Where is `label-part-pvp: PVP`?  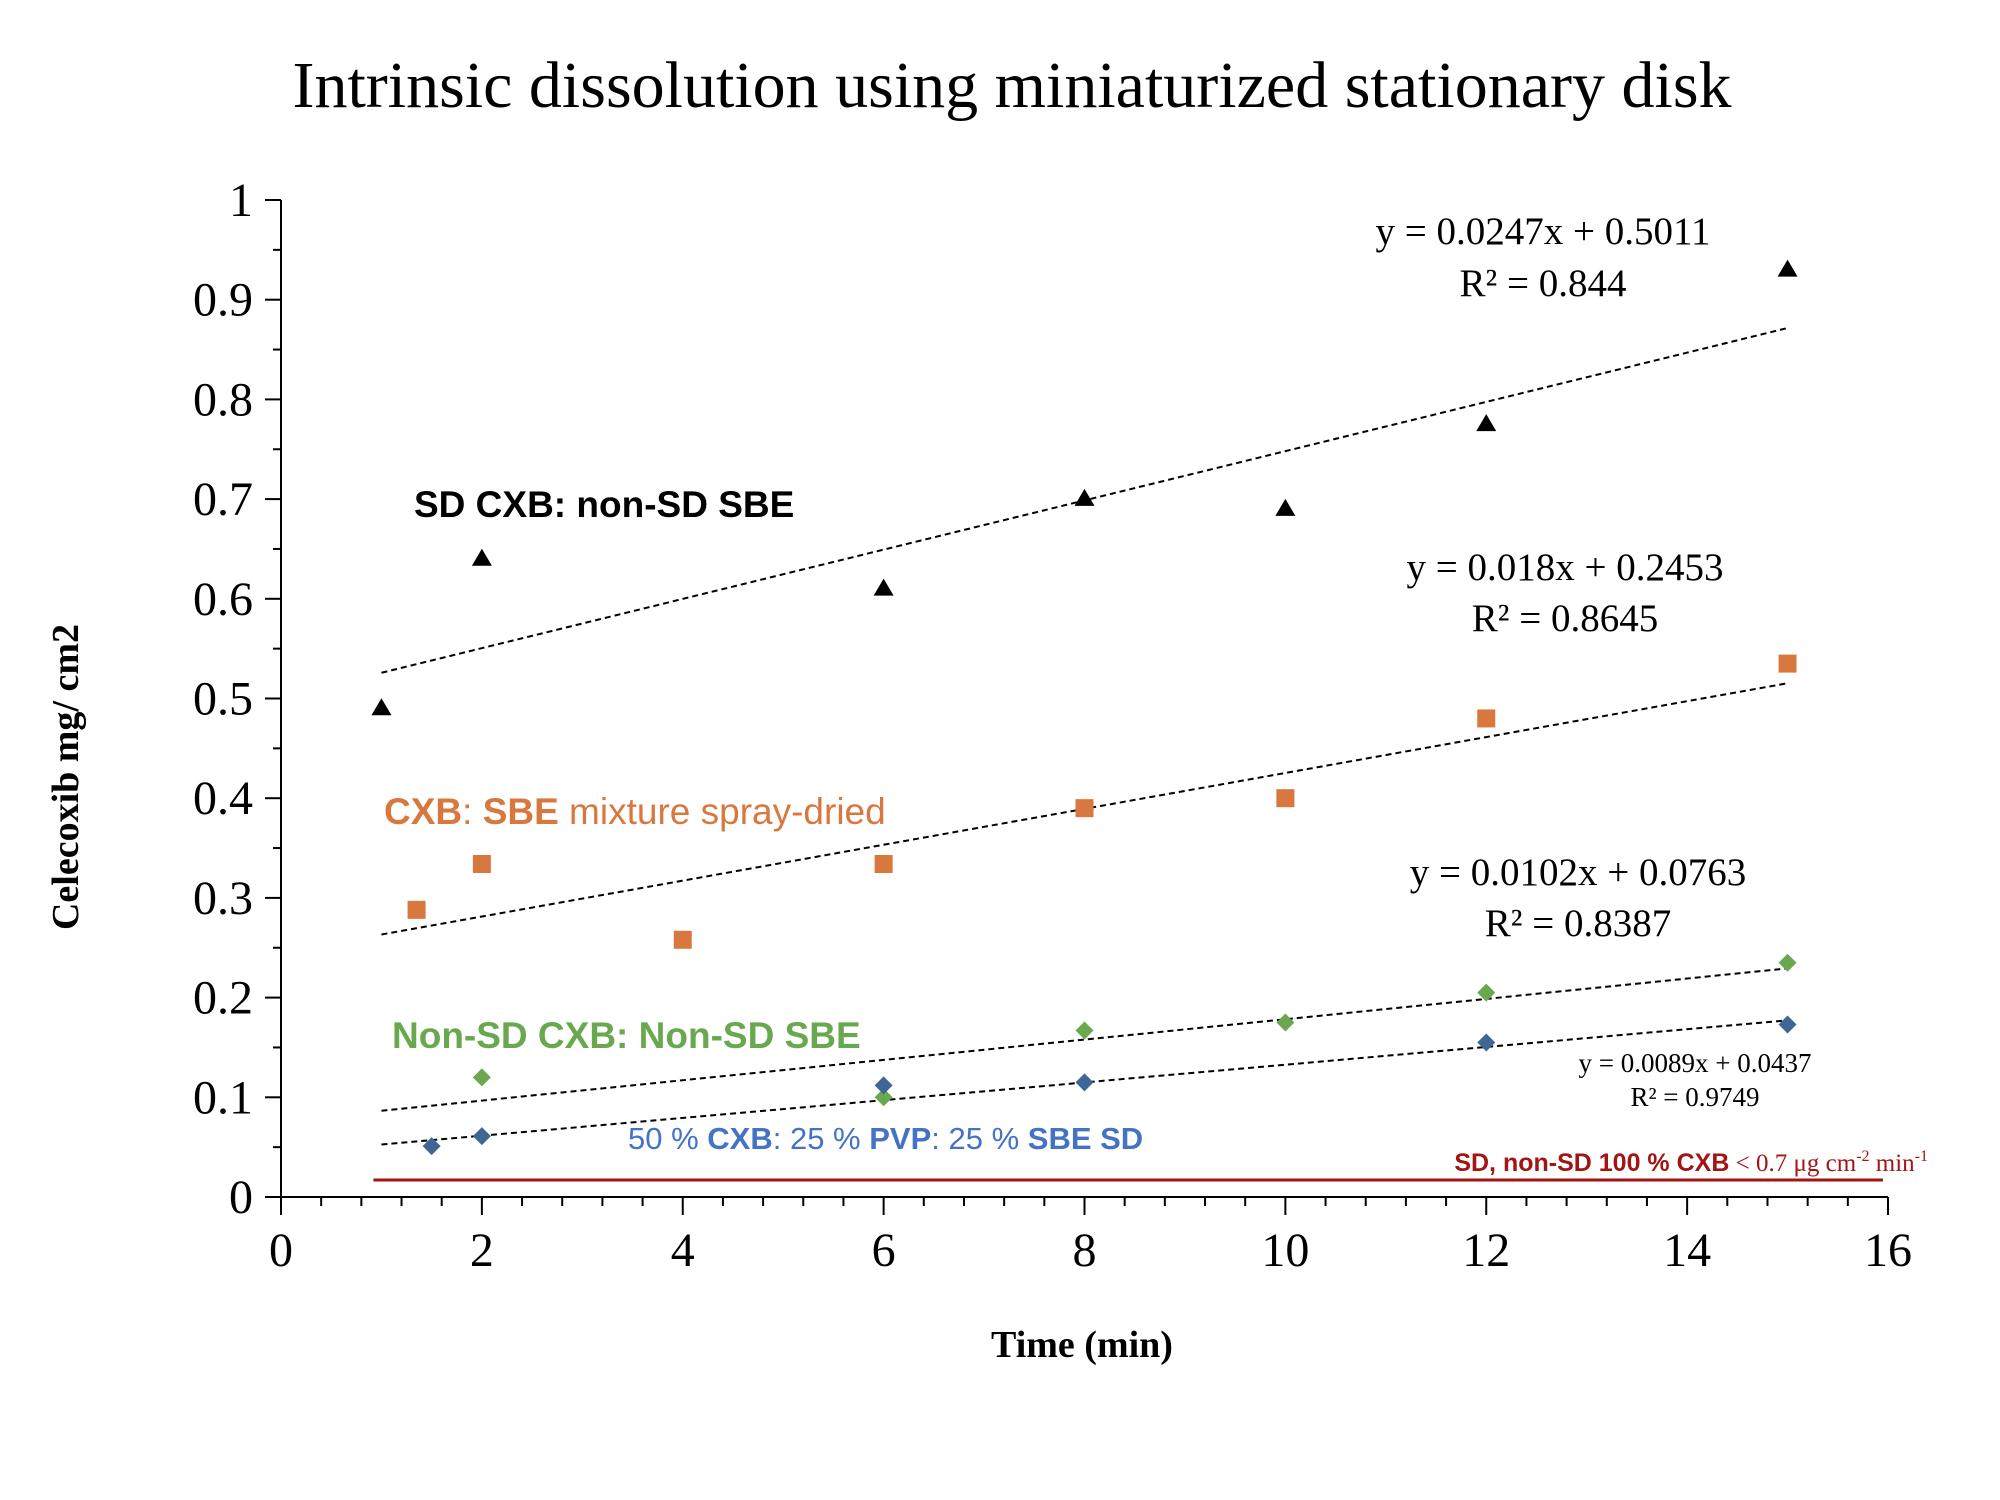
label-part-pvp: PVP is located at coordinates (900, 1138).